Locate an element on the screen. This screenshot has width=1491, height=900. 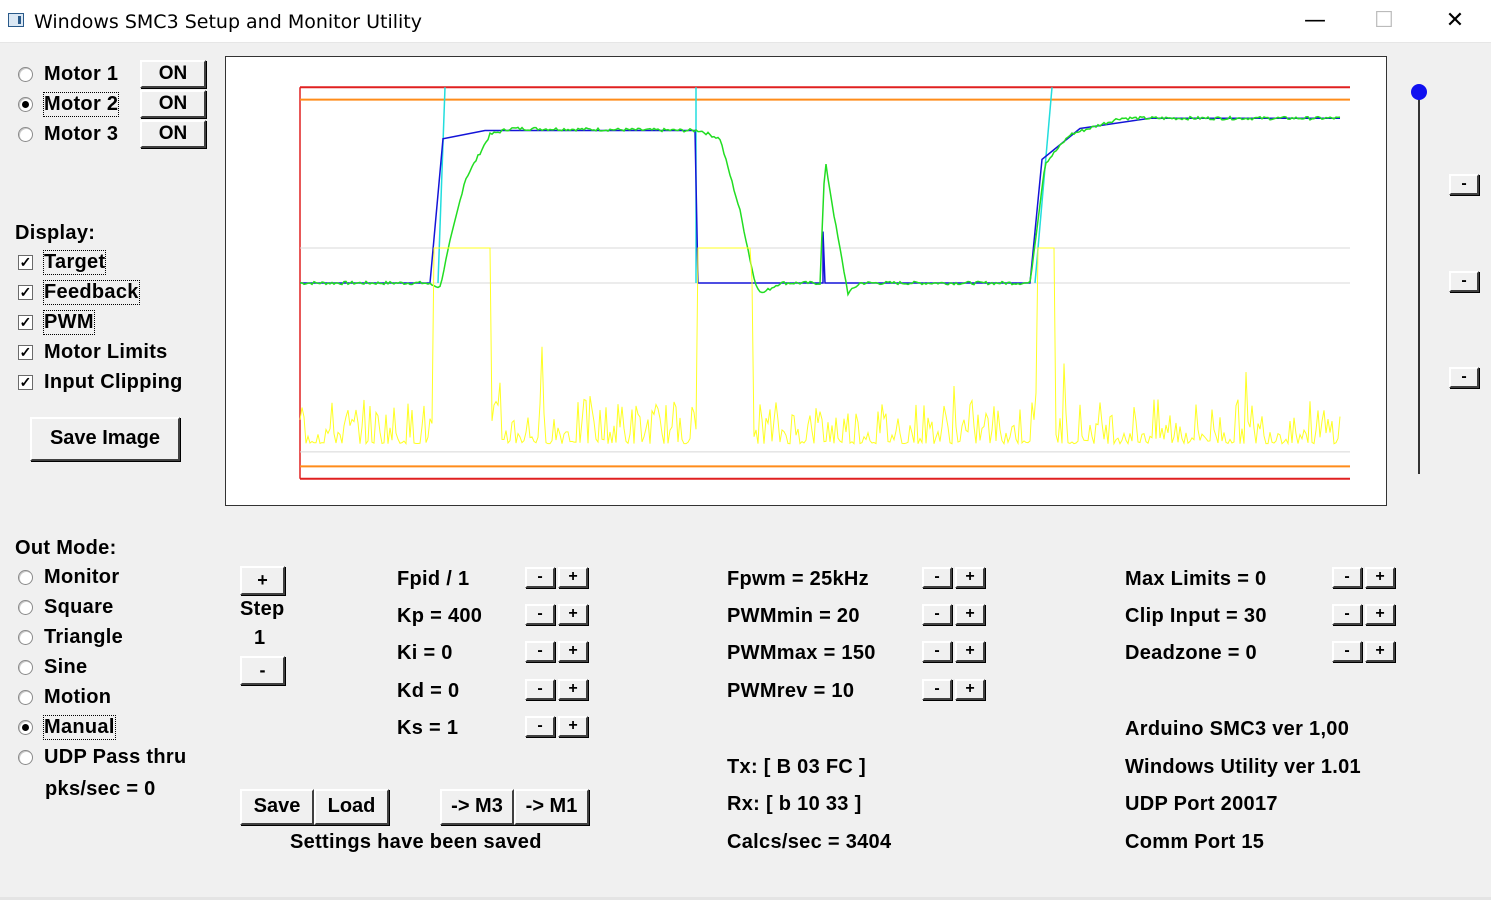
motor-3-radio is located at coordinates (25, 134).